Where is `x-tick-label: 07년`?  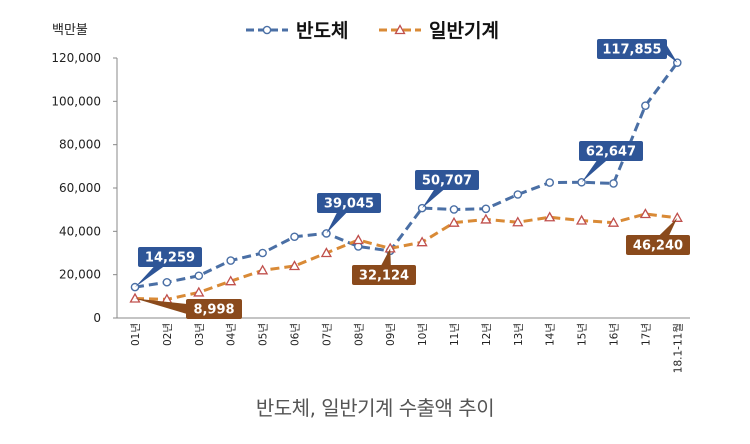
x-tick-label: 07년 is located at coordinates (327, 334).